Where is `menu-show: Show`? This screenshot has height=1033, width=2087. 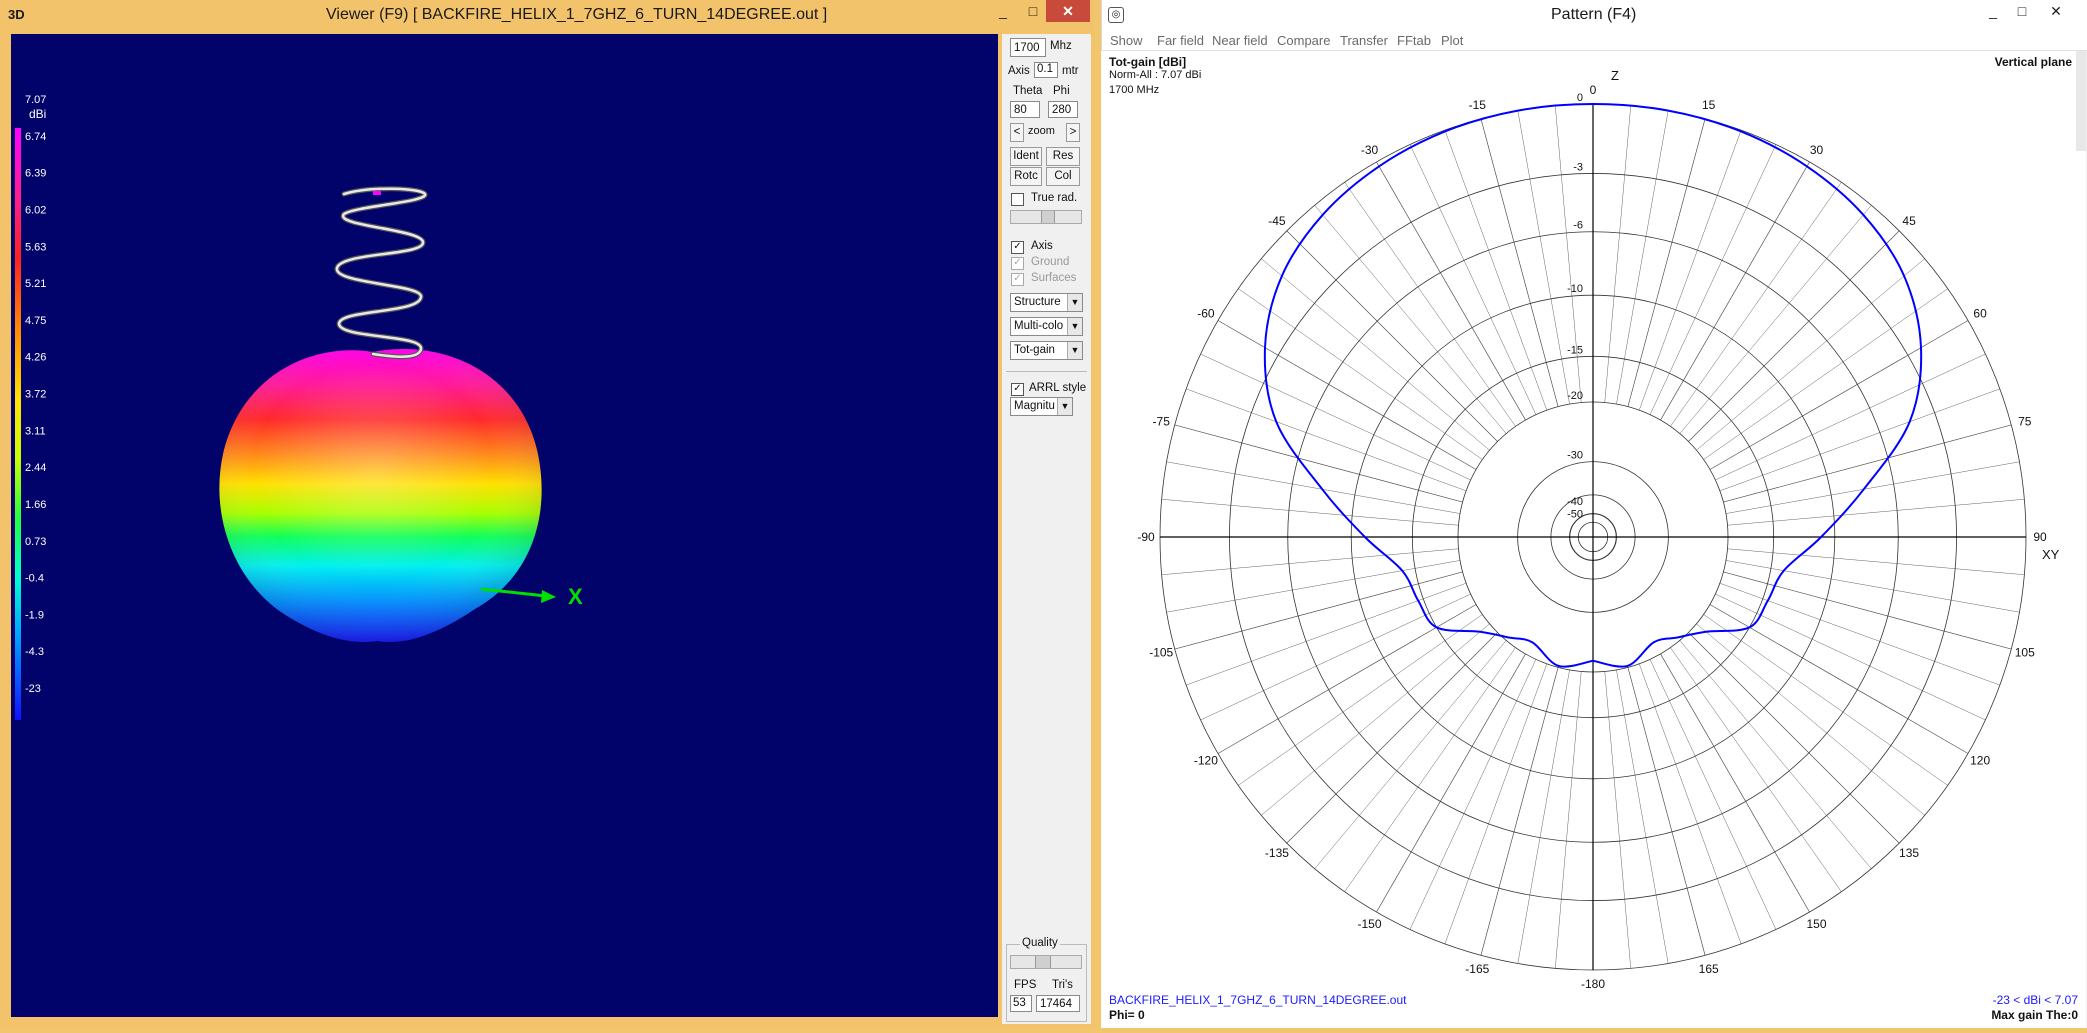
menu-show: Show is located at coordinates (1126, 40).